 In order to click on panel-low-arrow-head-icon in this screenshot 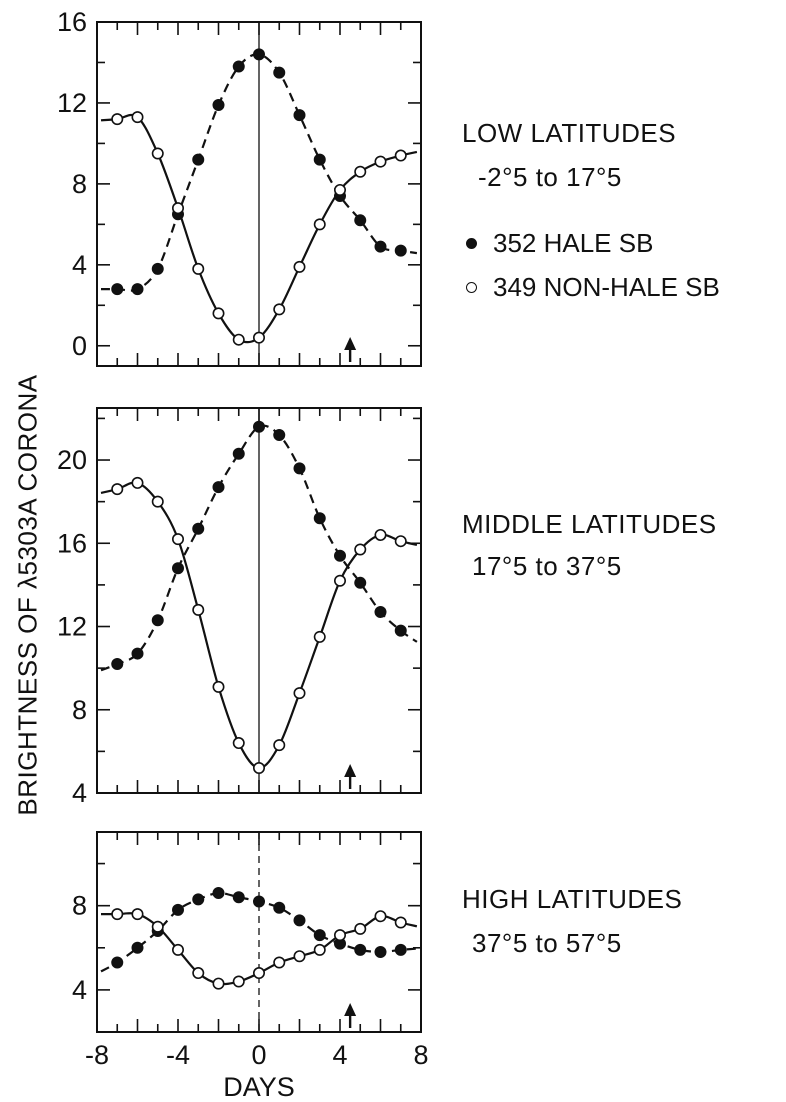, I will do `click(350, 343)`.